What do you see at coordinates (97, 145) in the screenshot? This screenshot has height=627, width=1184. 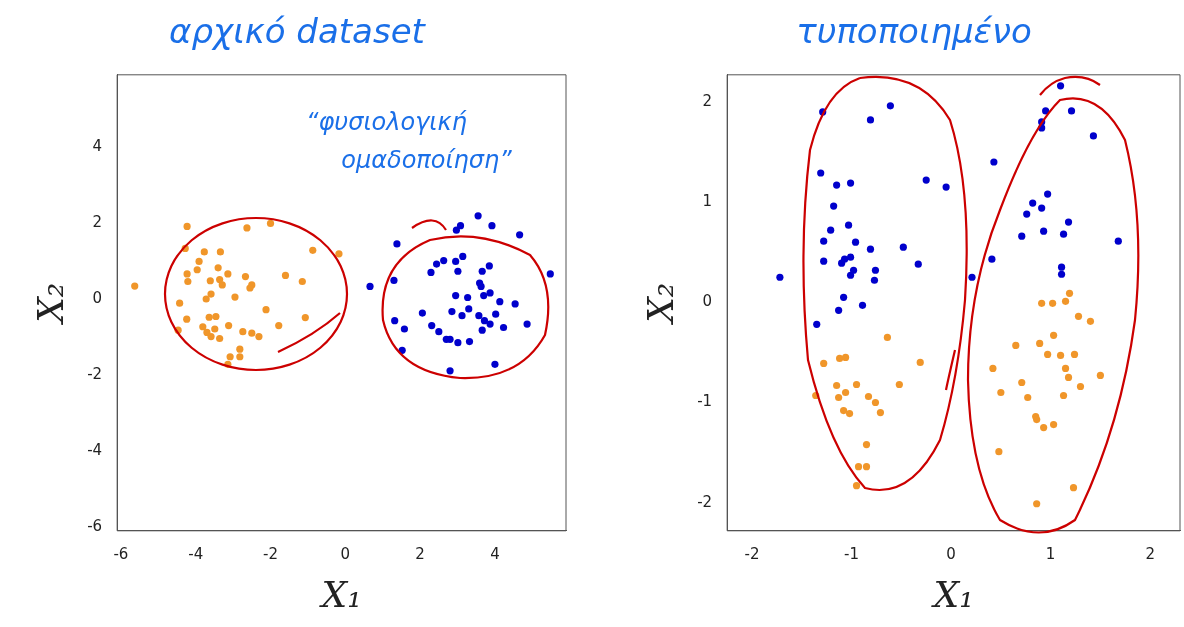 I see `y-tick-label: 4` at bounding box center [97, 145].